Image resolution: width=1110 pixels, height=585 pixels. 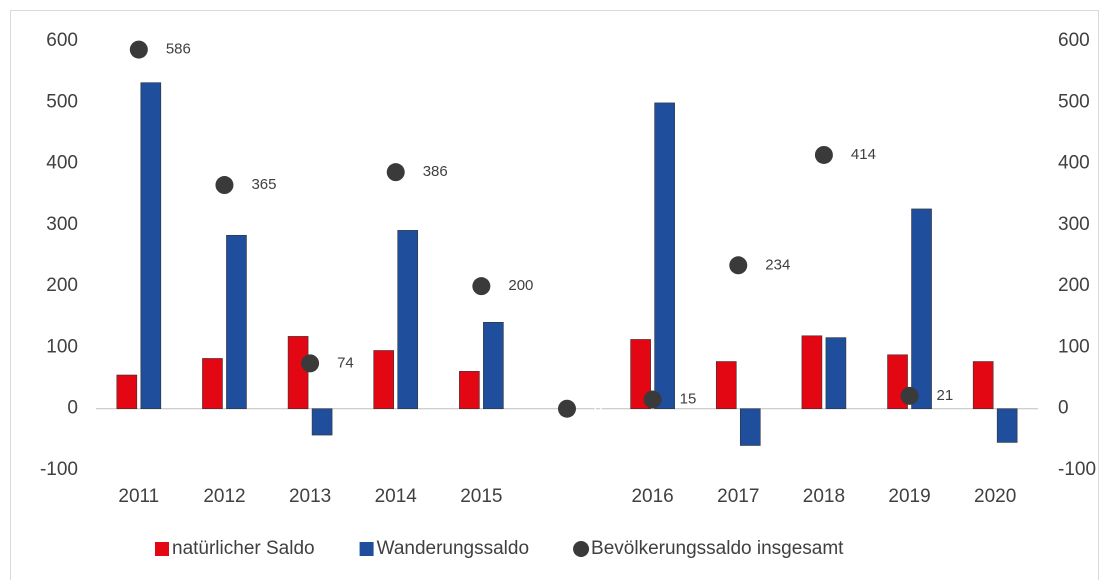 I want to click on value-label: 0, so click(x=598, y=408).